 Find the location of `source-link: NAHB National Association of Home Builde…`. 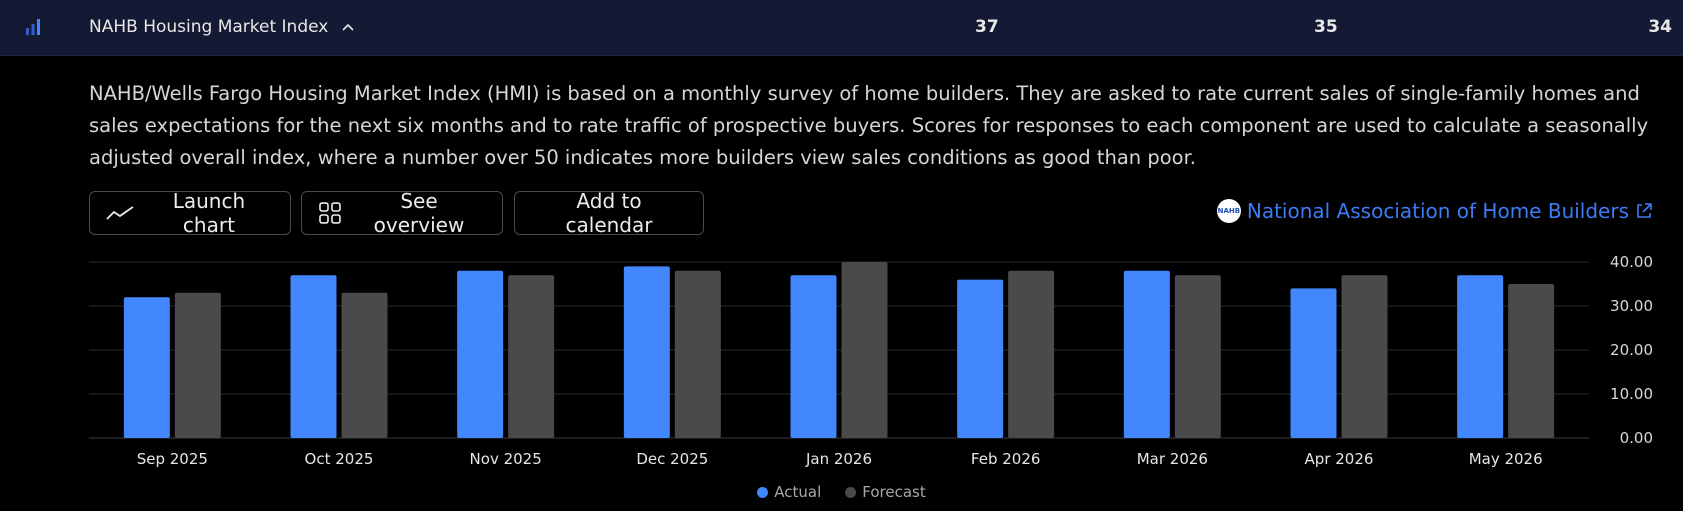

source-link: NAHB National Association of Home Builde… is located at coordinates (1434, 211).